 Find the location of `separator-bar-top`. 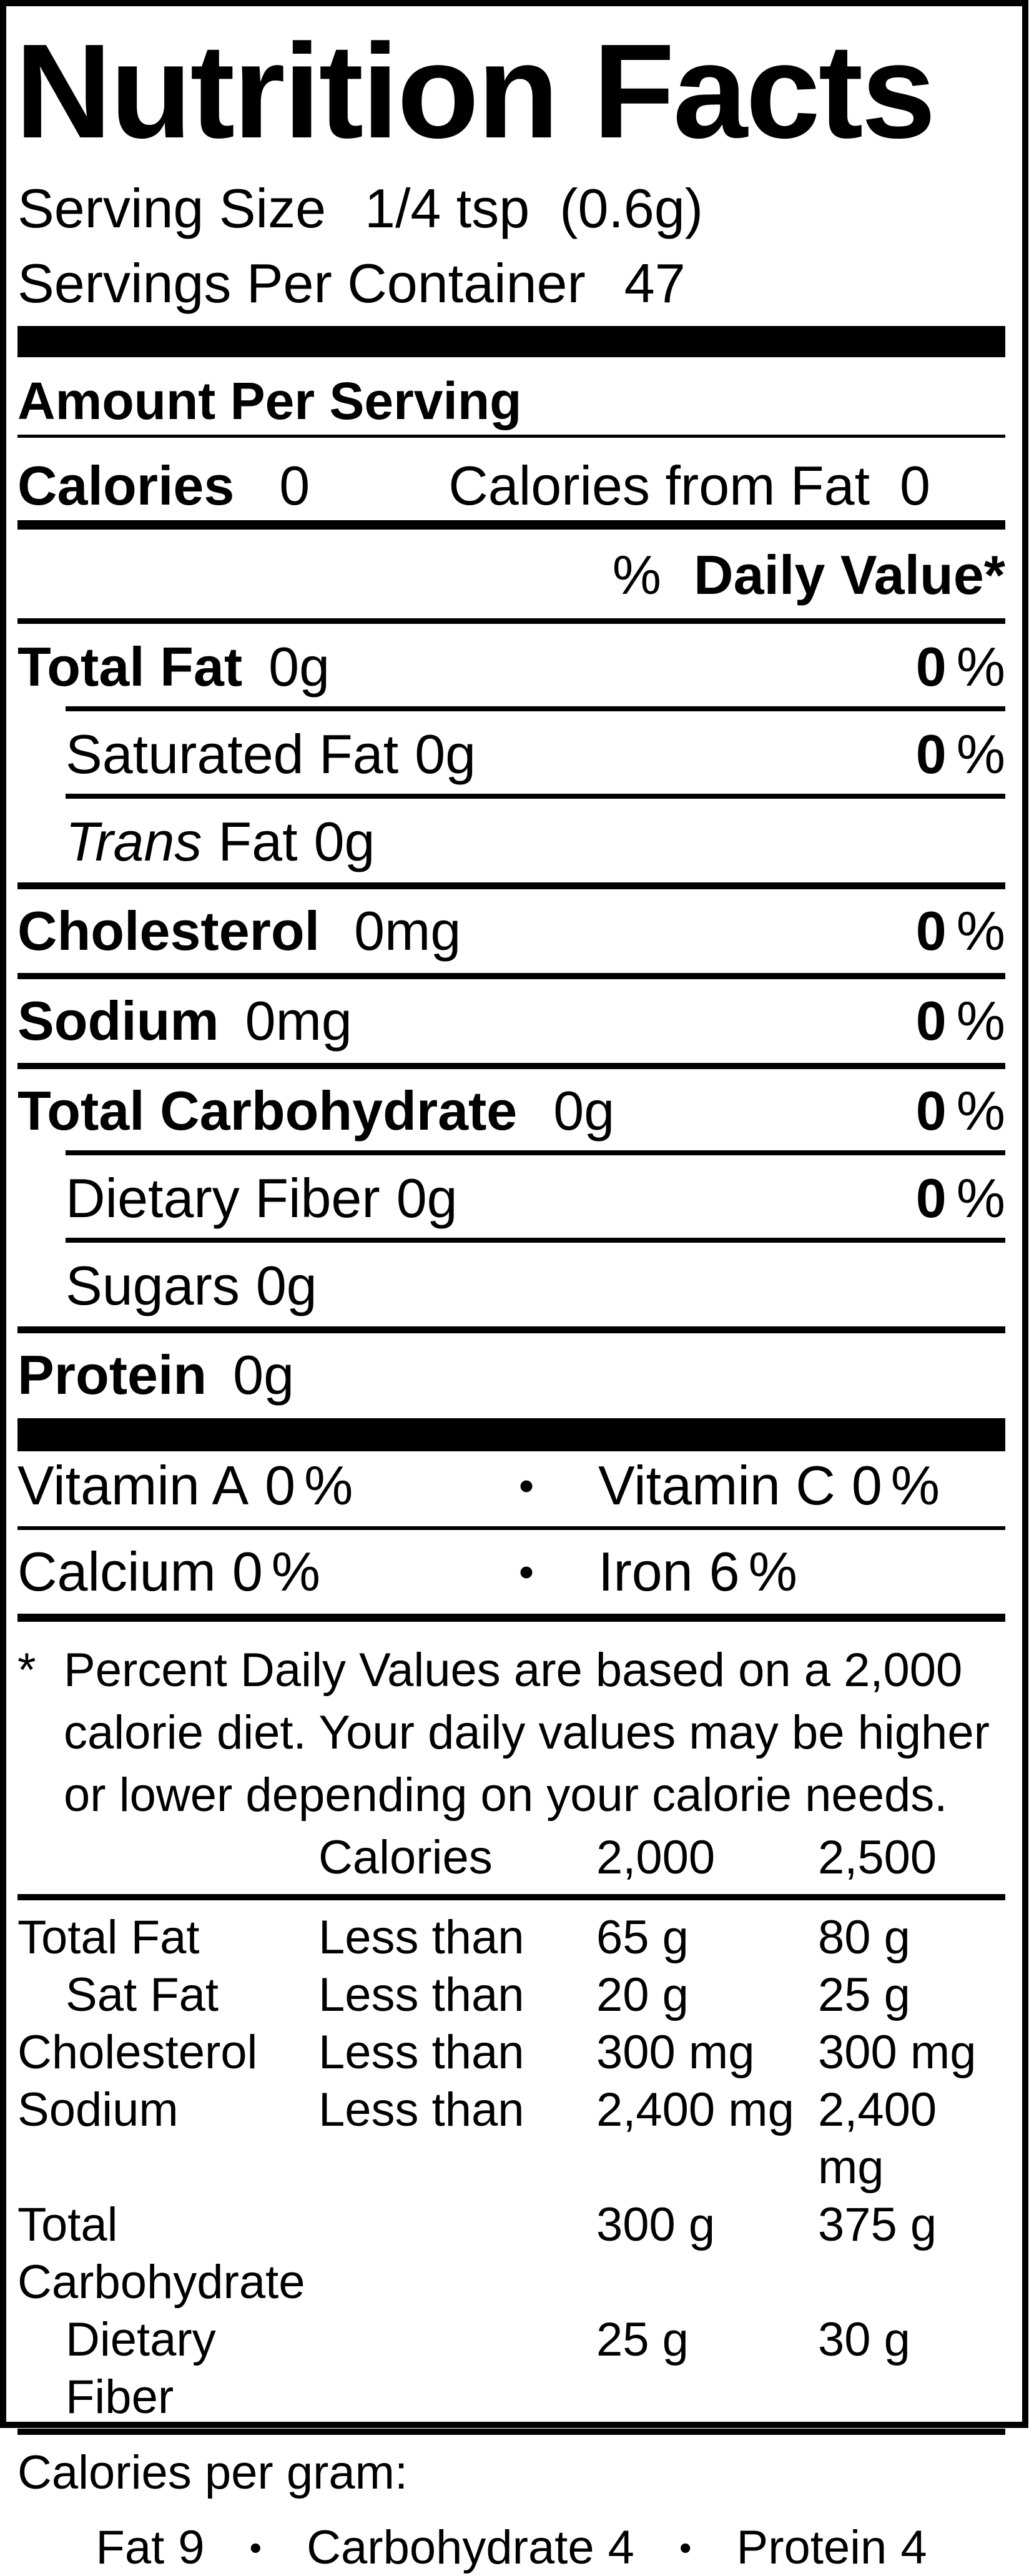

separator-bar-top is located at coordinates (511, 341).